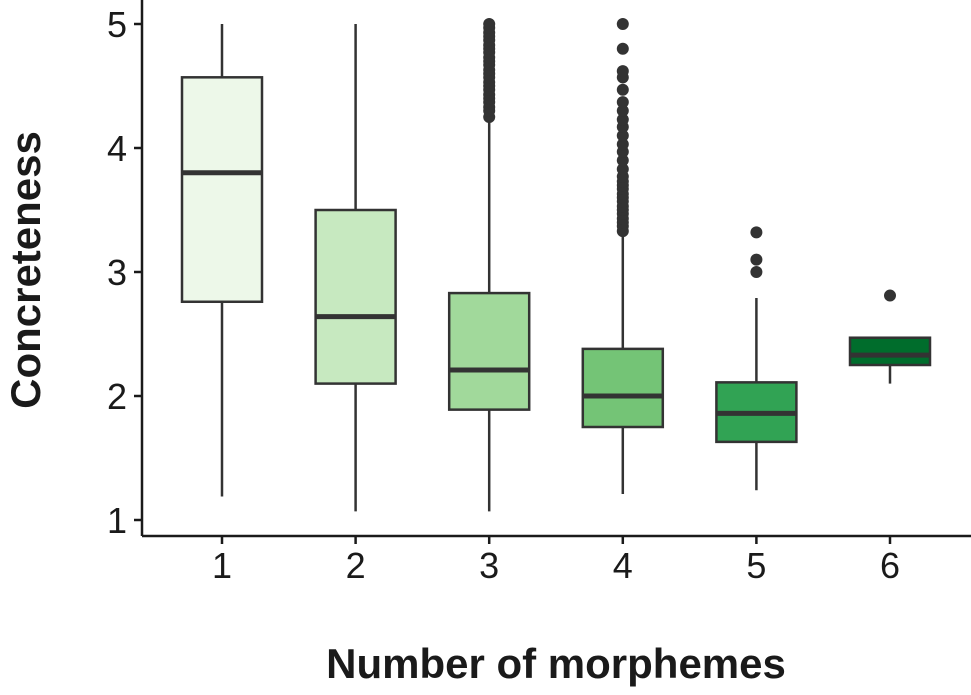 This screenshot has height=695, width=971. I want to click on x-axis-title: Number of morphemes, so click(556, 663).